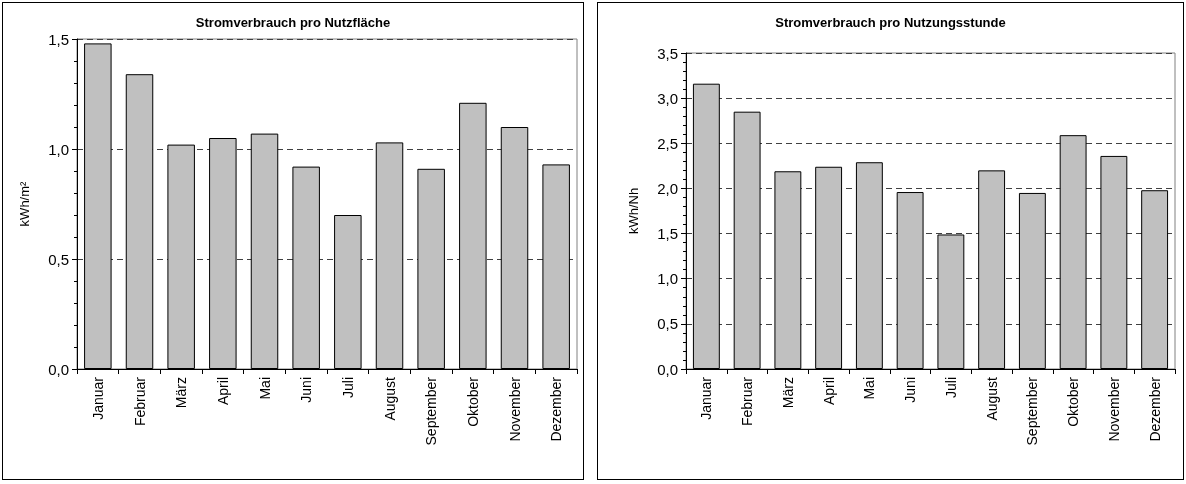  What do you see at coordinates (667, 188) in the screenshot?
I see `y-tick-label: 2,0` at bounding box center [667, 188].